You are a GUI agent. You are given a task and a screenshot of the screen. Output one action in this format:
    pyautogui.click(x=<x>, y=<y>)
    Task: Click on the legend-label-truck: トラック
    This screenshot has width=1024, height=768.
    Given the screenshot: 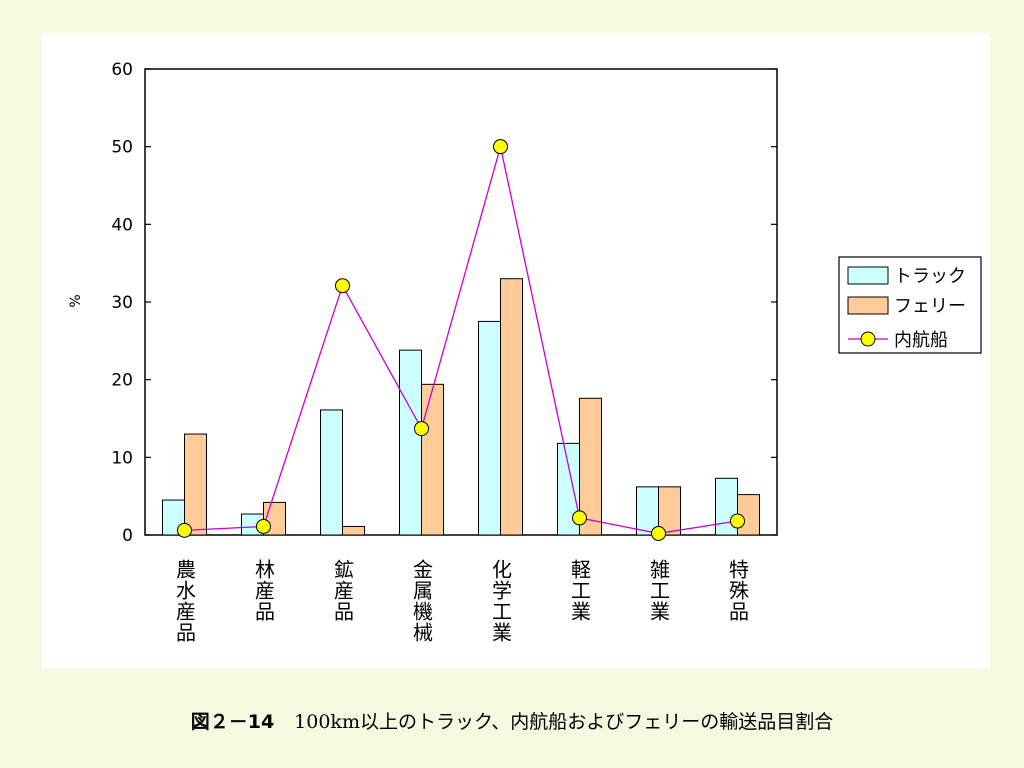 What is the action you would take?
    pyautogui.click(x=930, y=276)
    